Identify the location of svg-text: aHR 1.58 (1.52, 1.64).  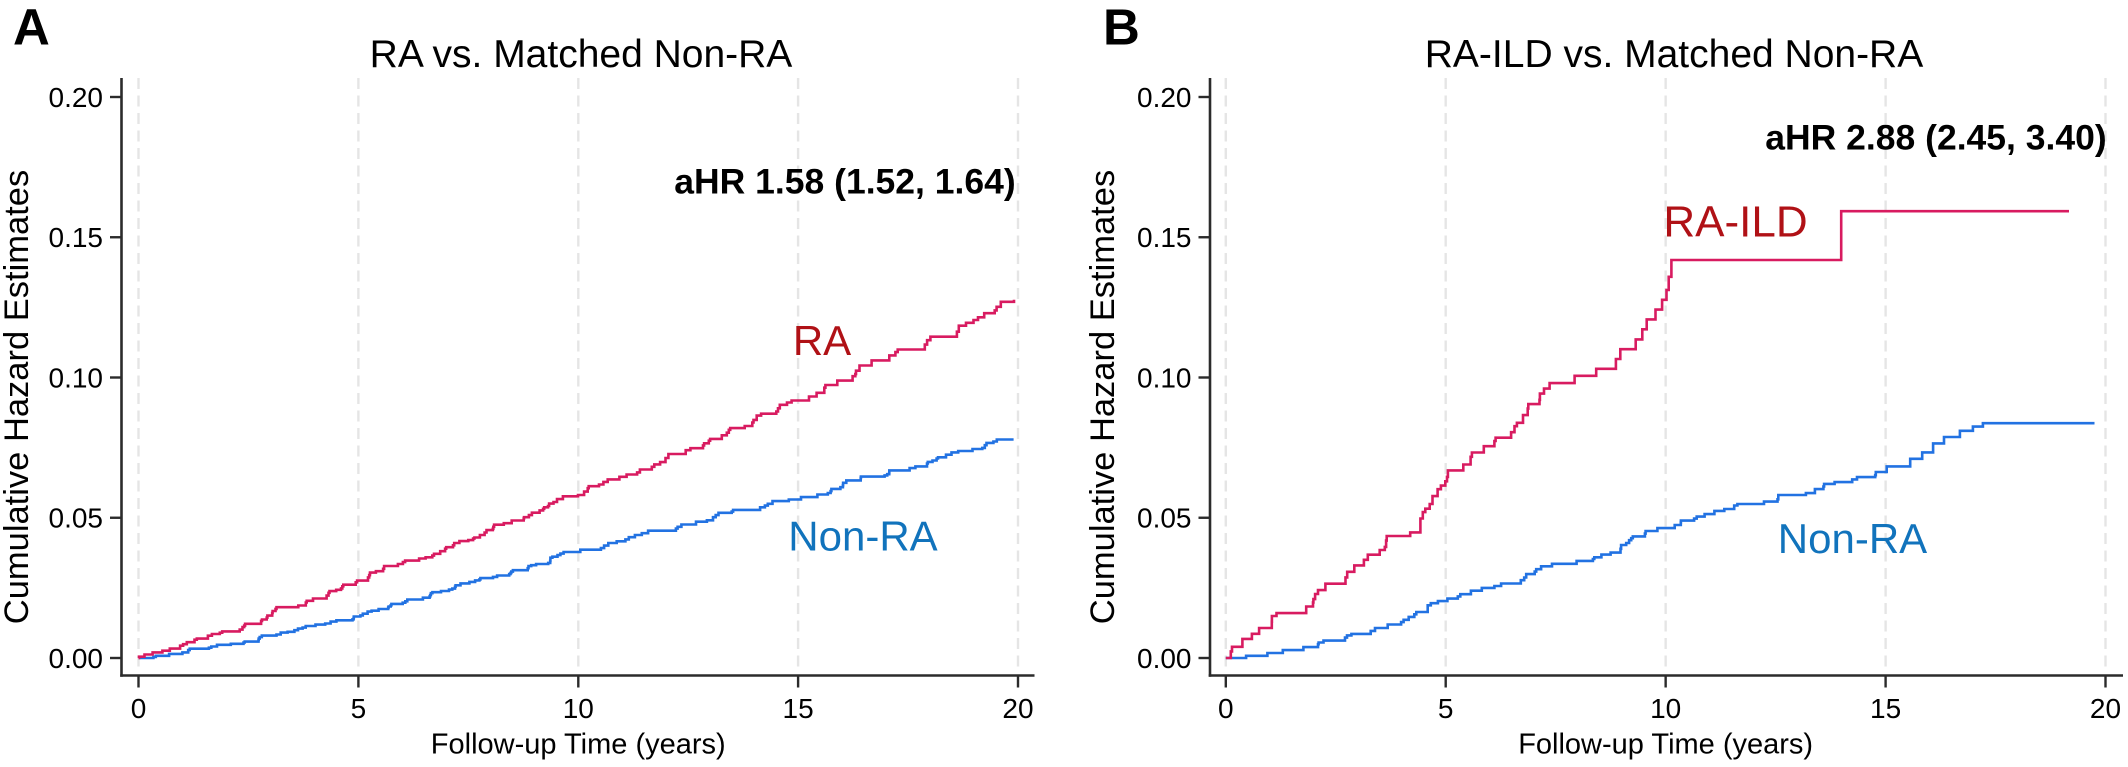
(844, 182).